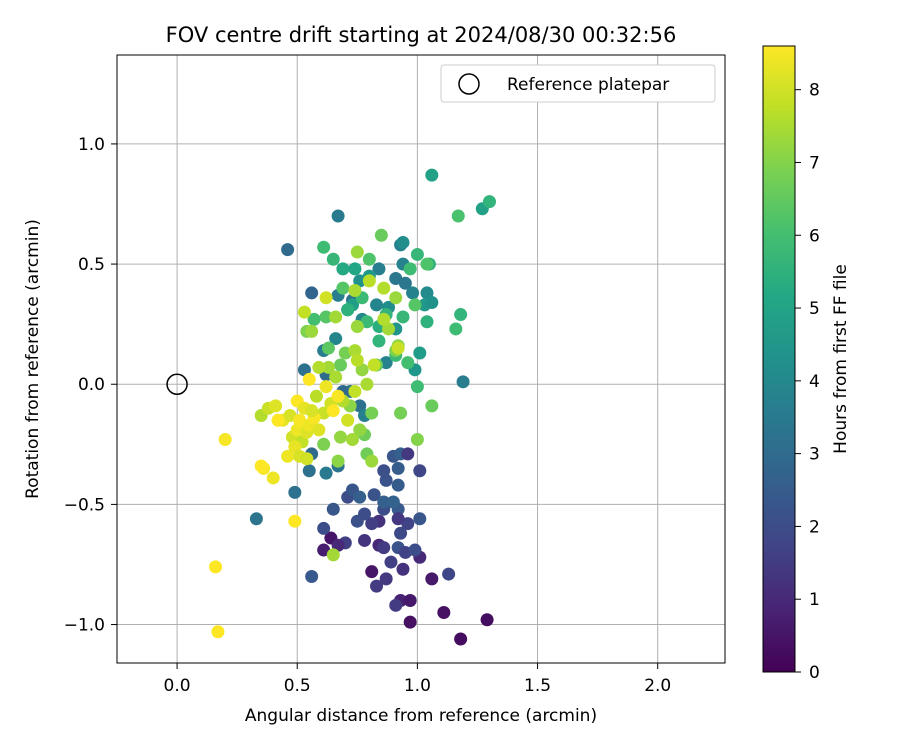 The width and height of the screenshot is (900, 750). Describe the element at coordinates (814, 236) in the screenshot. I see `colorbar-tick-label: 6` at that location.